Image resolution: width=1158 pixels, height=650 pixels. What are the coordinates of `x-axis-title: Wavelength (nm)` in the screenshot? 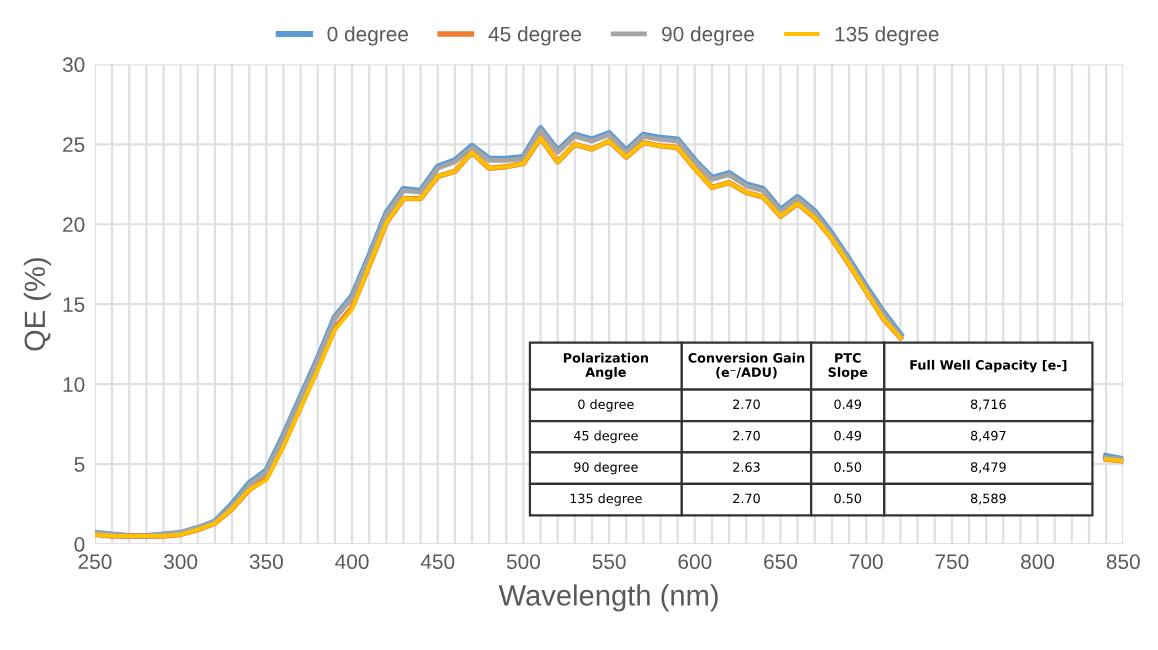 It's located at (608, 598).